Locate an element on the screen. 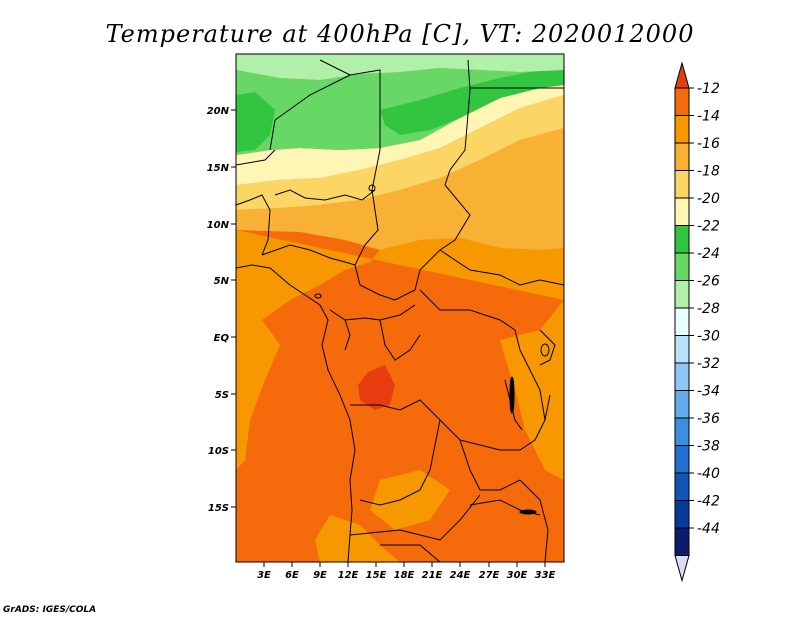  lon-label: 12E is located at coordinates (348, 575).